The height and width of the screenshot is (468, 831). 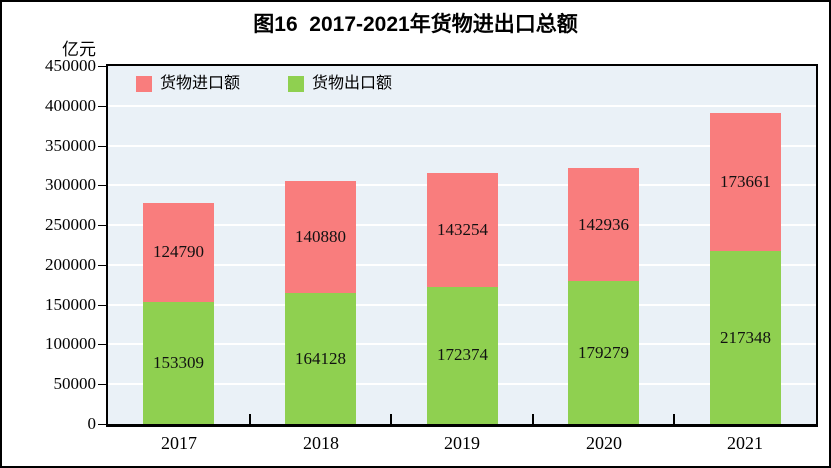 I want to click on legend-swatch-export, so click(x=296, y=84).